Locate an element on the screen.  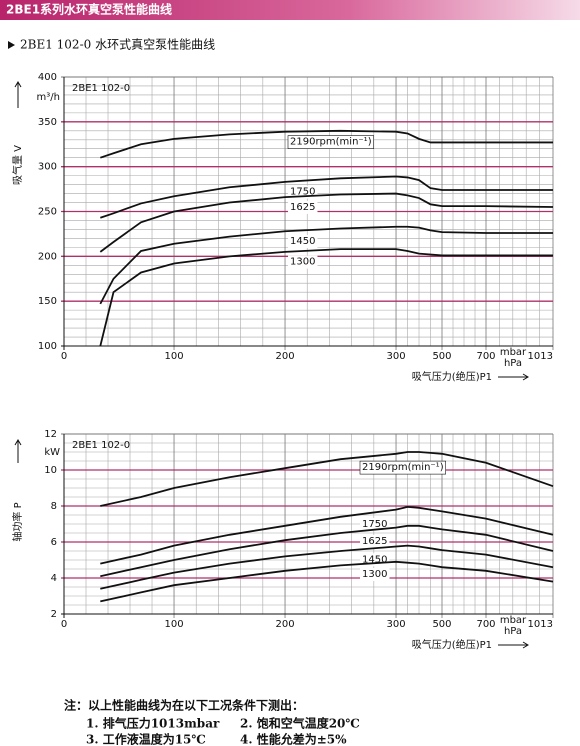
y-tick-label: 200 is located at coordinates (47, 256).